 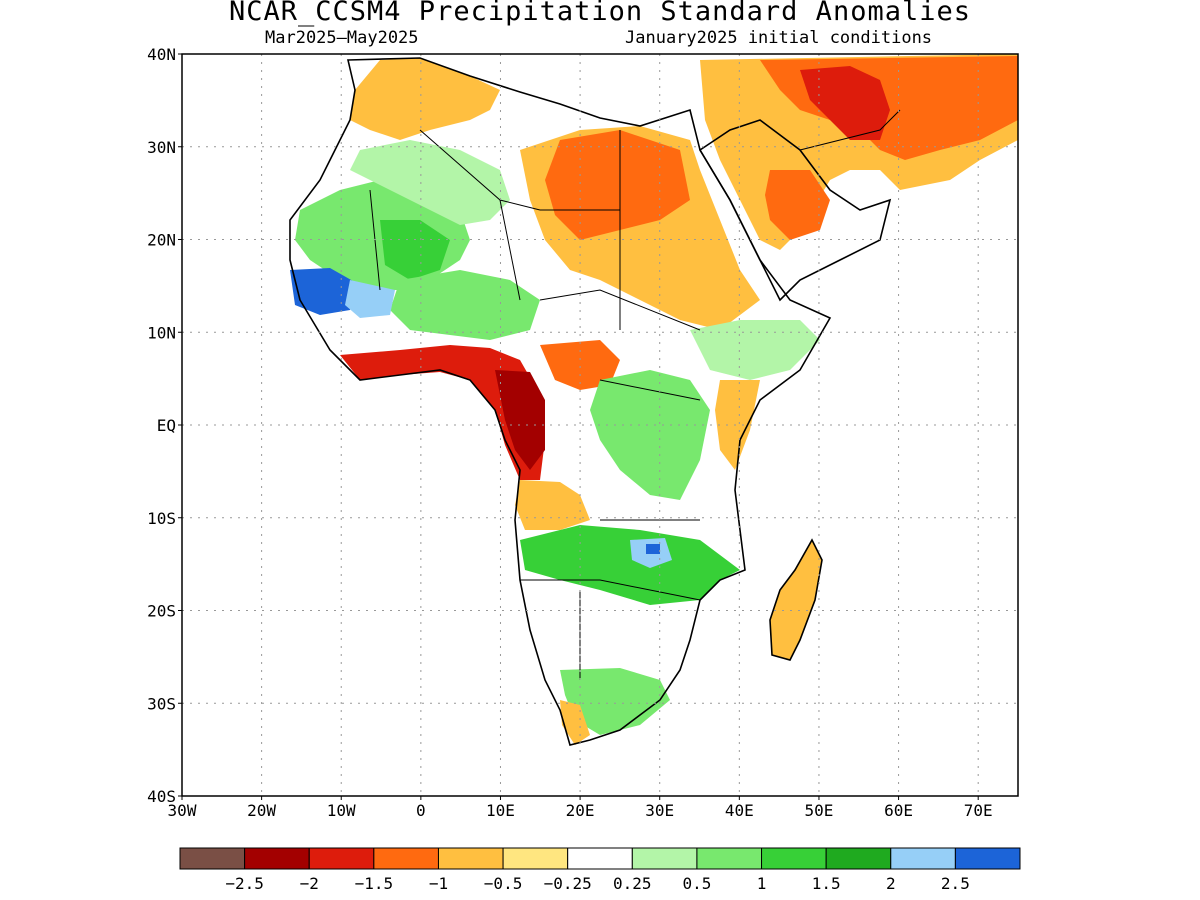 What do you see at coordinates (898, 810) in the screenshot?
I see `lon-label: 60E` at bounding box center [898, 810].